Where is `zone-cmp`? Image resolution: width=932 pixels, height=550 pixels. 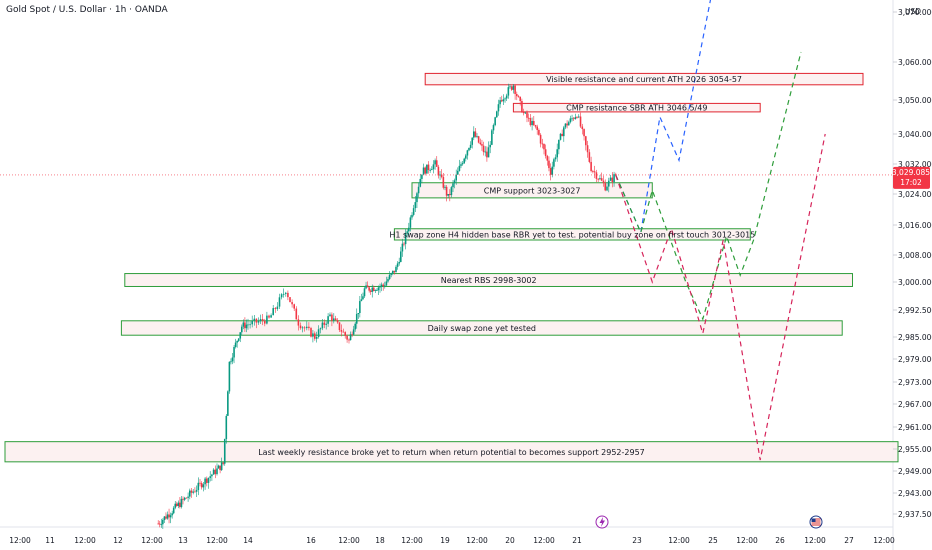
zone-cmp is located at coordinates (532, 190).